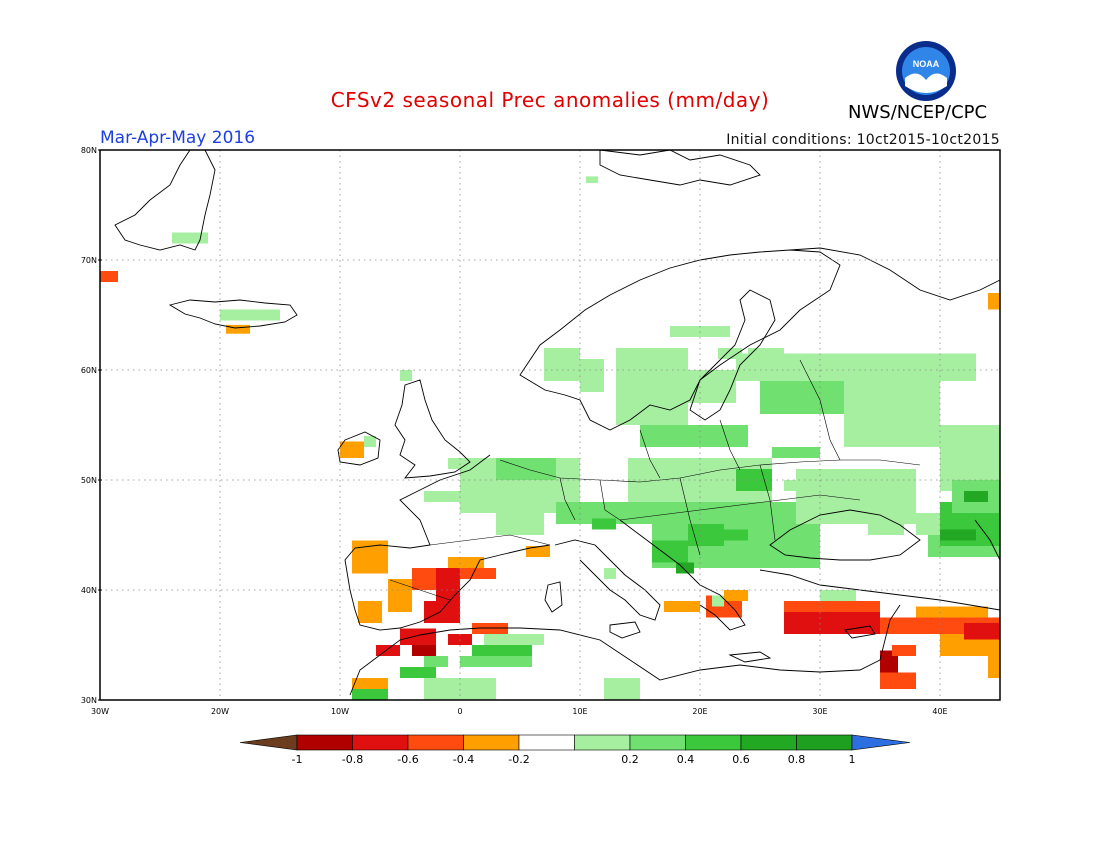 This screenshot has height=850, width=1100. What do you see at coordinates (432, 429) in the screenshot?
I see `coastline-great-britain` at bounding box center [432, 429].